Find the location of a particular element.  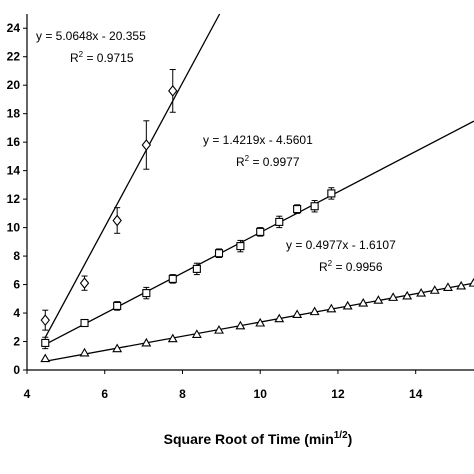

x-tick-label: 14 is located at coordinates (416, 394).